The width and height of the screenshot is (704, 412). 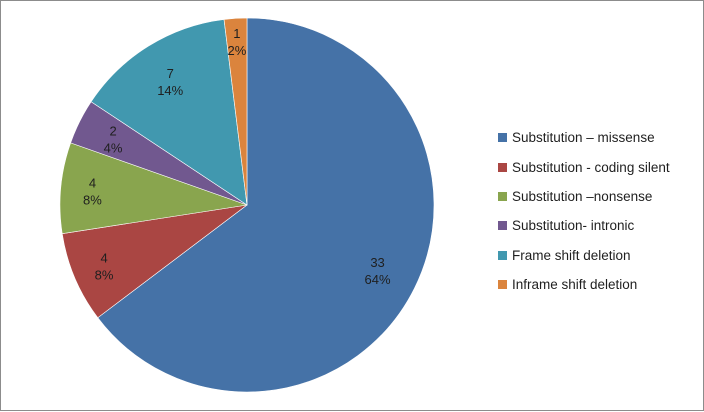 What do you see at coordinates (236, 33) in the screenshot?
I see `slice-value-label-6: 1` at bounding box center [236, 33].